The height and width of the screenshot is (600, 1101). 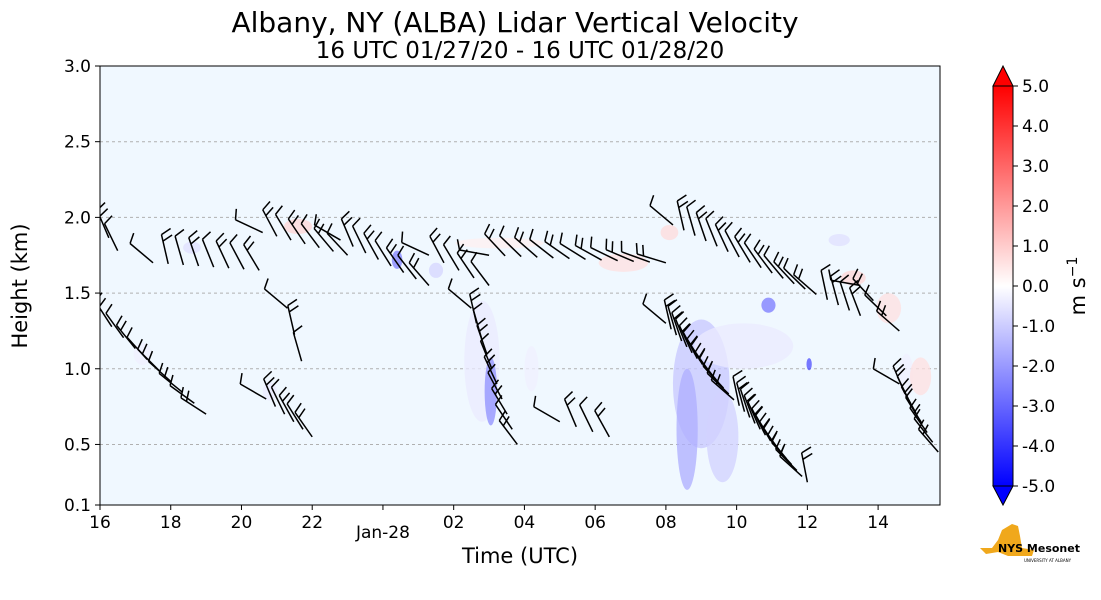 What do you see at coordinates (82, 286) in the screenshot?
I see `y-axis-ticks: 0.1 0.5 1.0 1.5 2.0 2.5 3.0` at bounding box center [82, 286].